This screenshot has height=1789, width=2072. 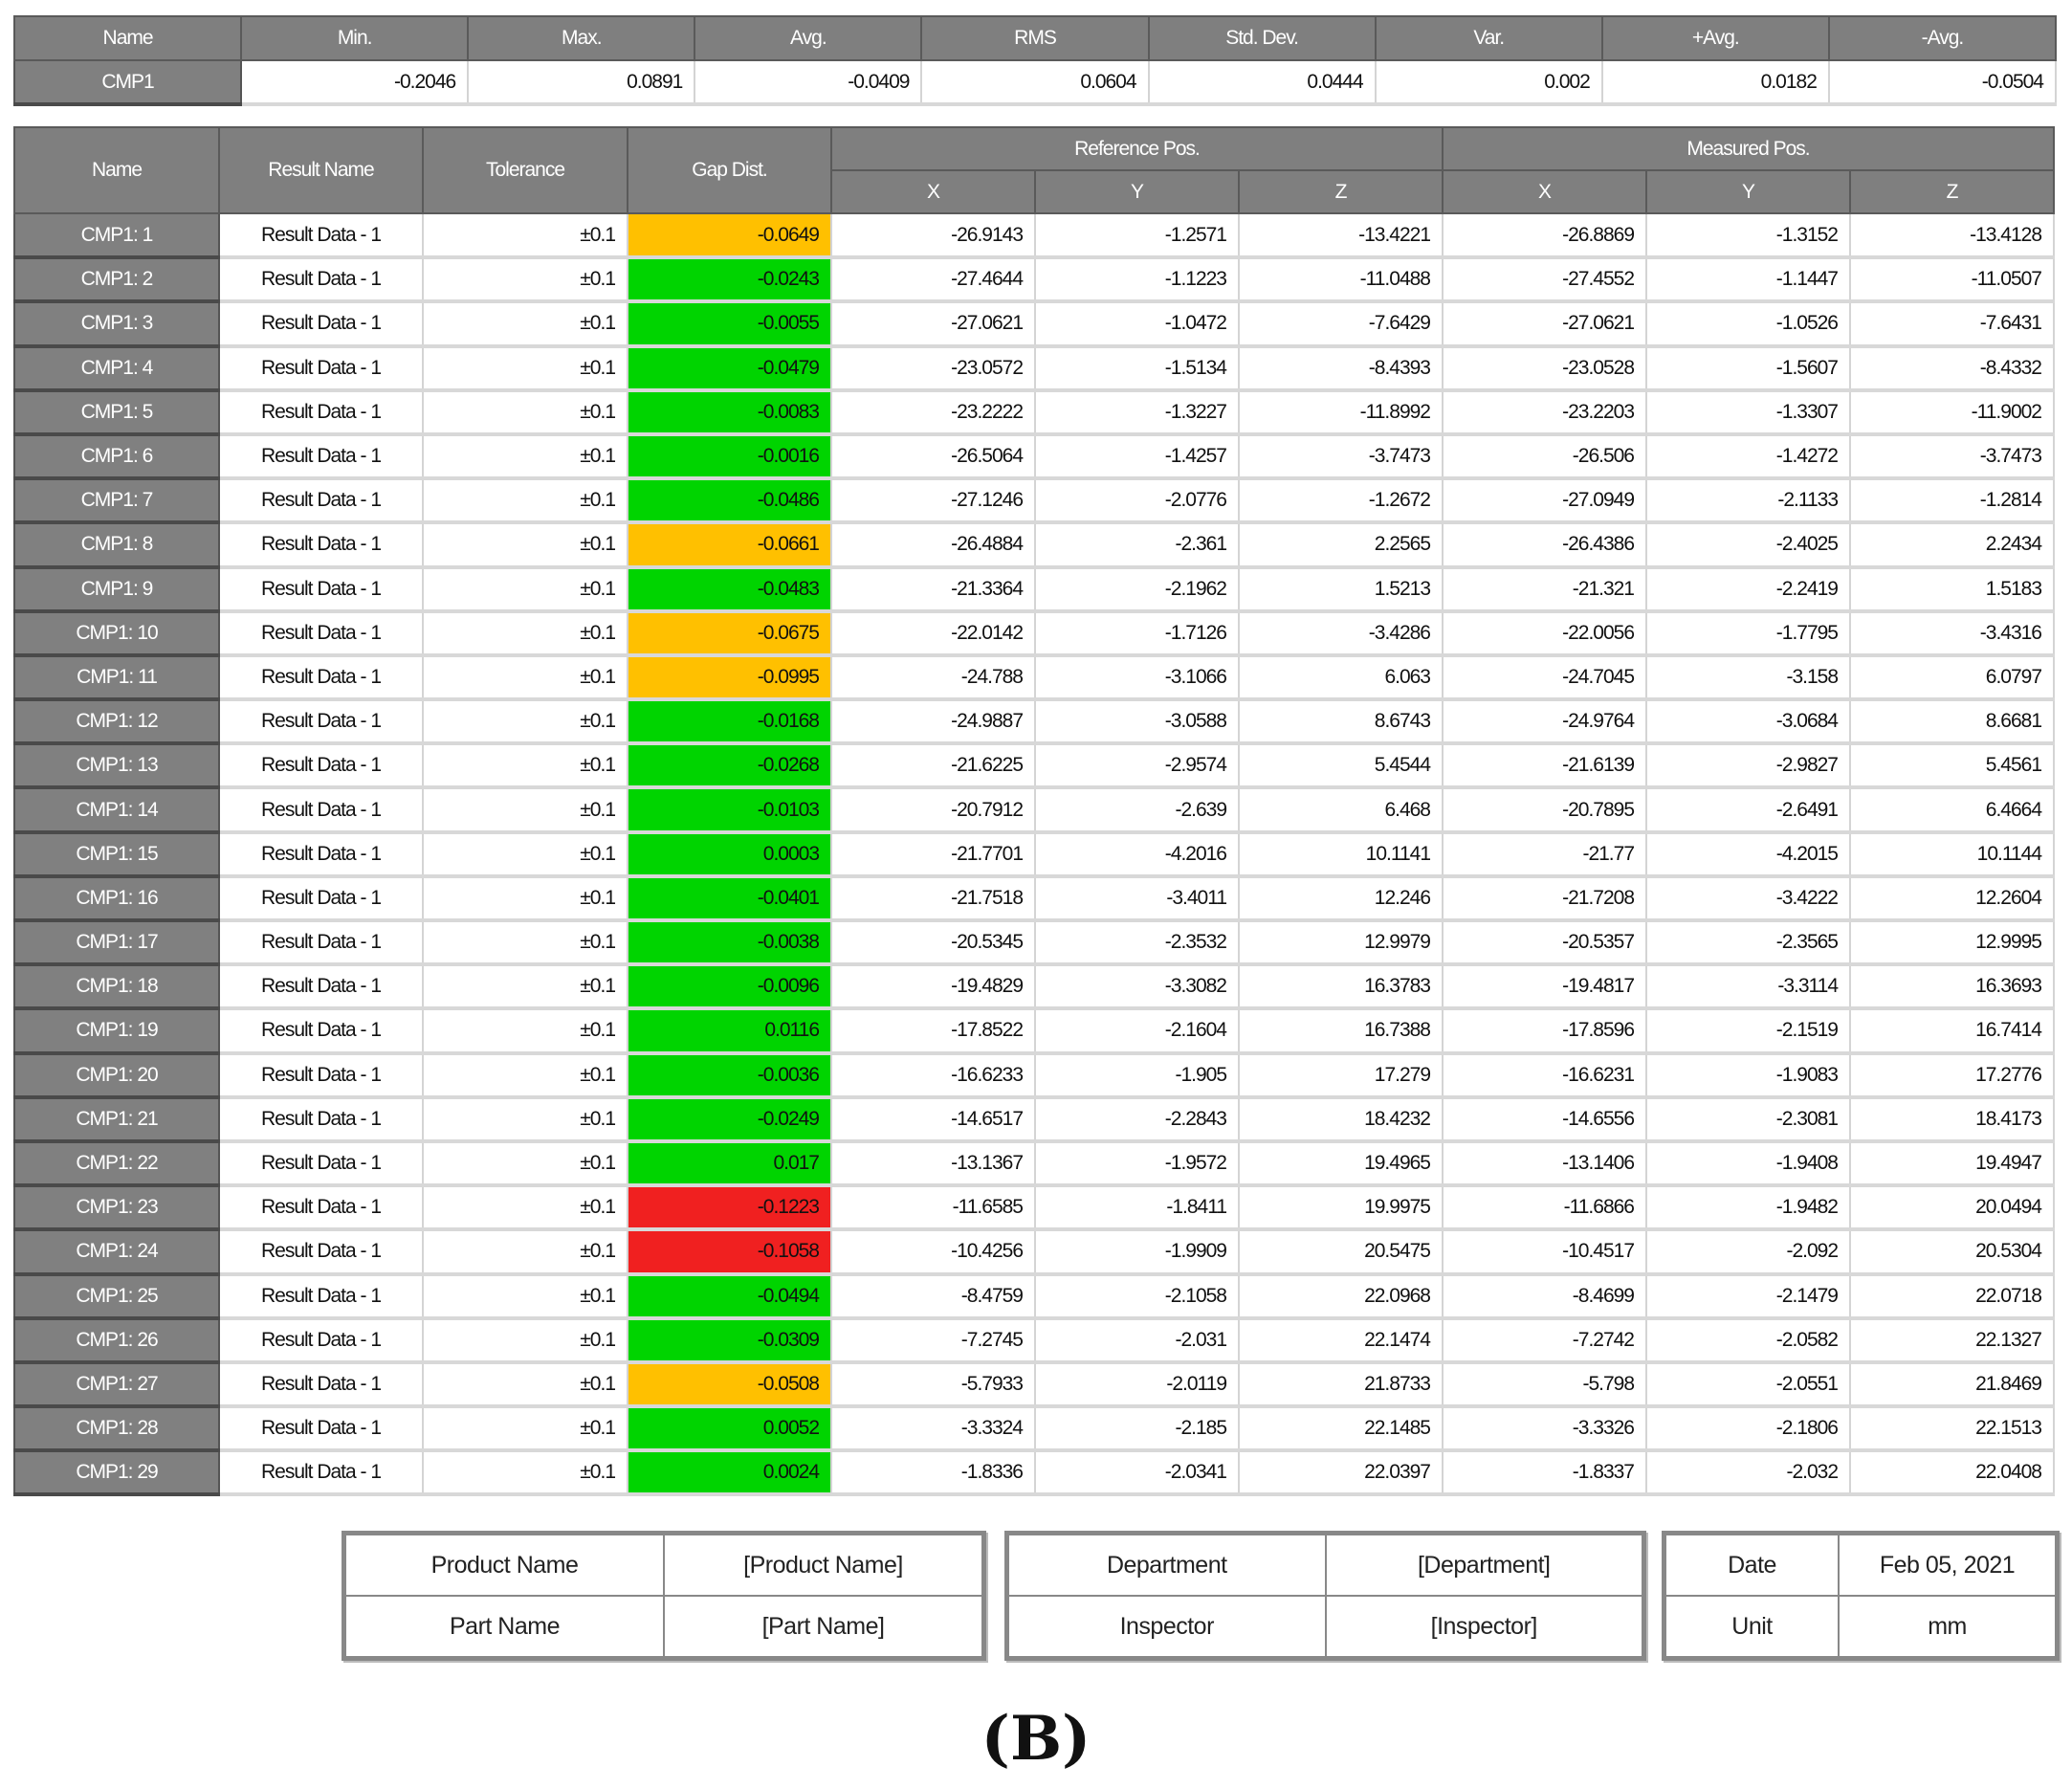 What do you see at coordinates (1952, 854) in the screenshot?
I see `meas-z-cell: 10.1144` at bounding box center [1952, 854].